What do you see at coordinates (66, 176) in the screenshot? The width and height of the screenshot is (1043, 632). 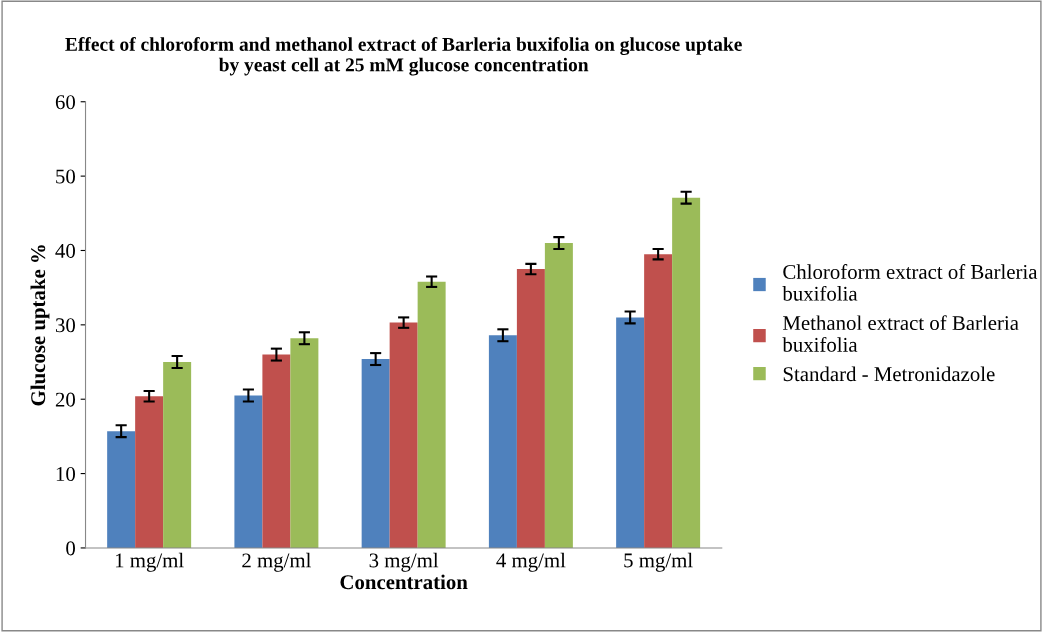 I see `y-tick-label: 50` at bounding box center [66, 176].